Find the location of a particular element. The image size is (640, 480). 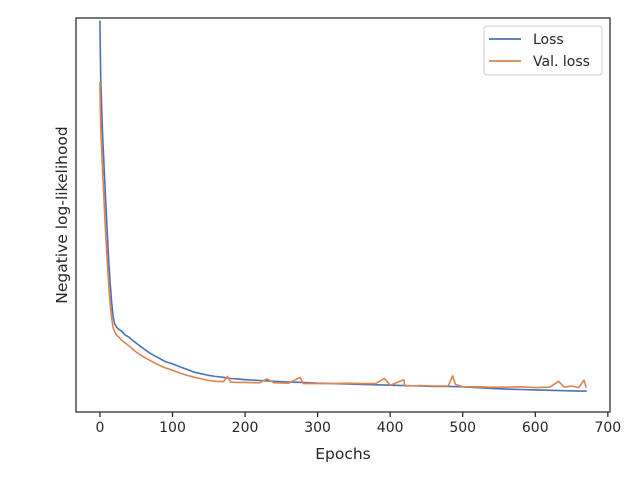

x-tick-label: 100 is located at coordinates (172, 428).